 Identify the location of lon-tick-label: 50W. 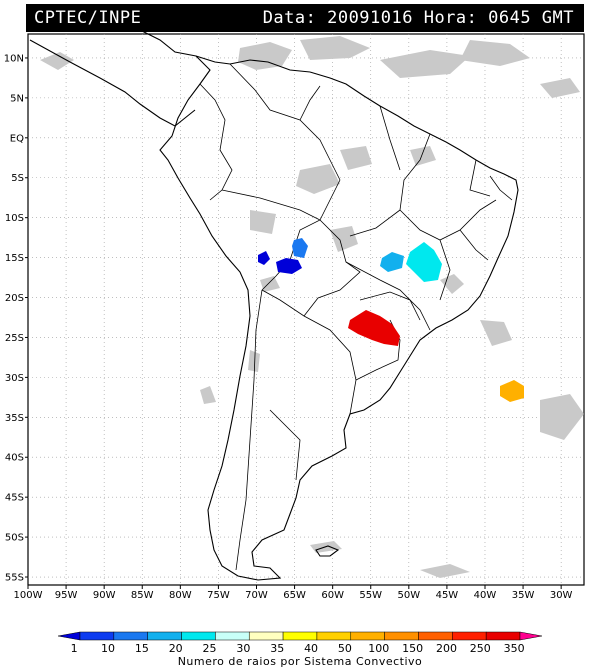
(409, 595).